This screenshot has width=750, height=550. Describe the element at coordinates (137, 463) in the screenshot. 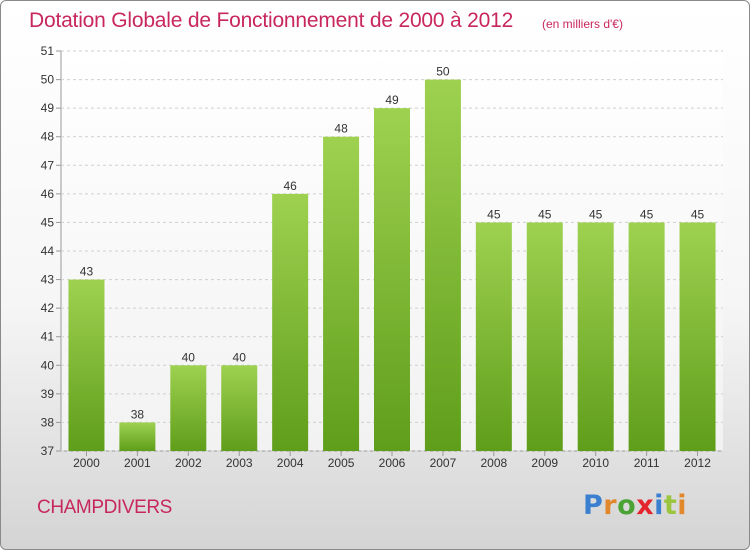

I see `x-tick-label: 2001` at that location.